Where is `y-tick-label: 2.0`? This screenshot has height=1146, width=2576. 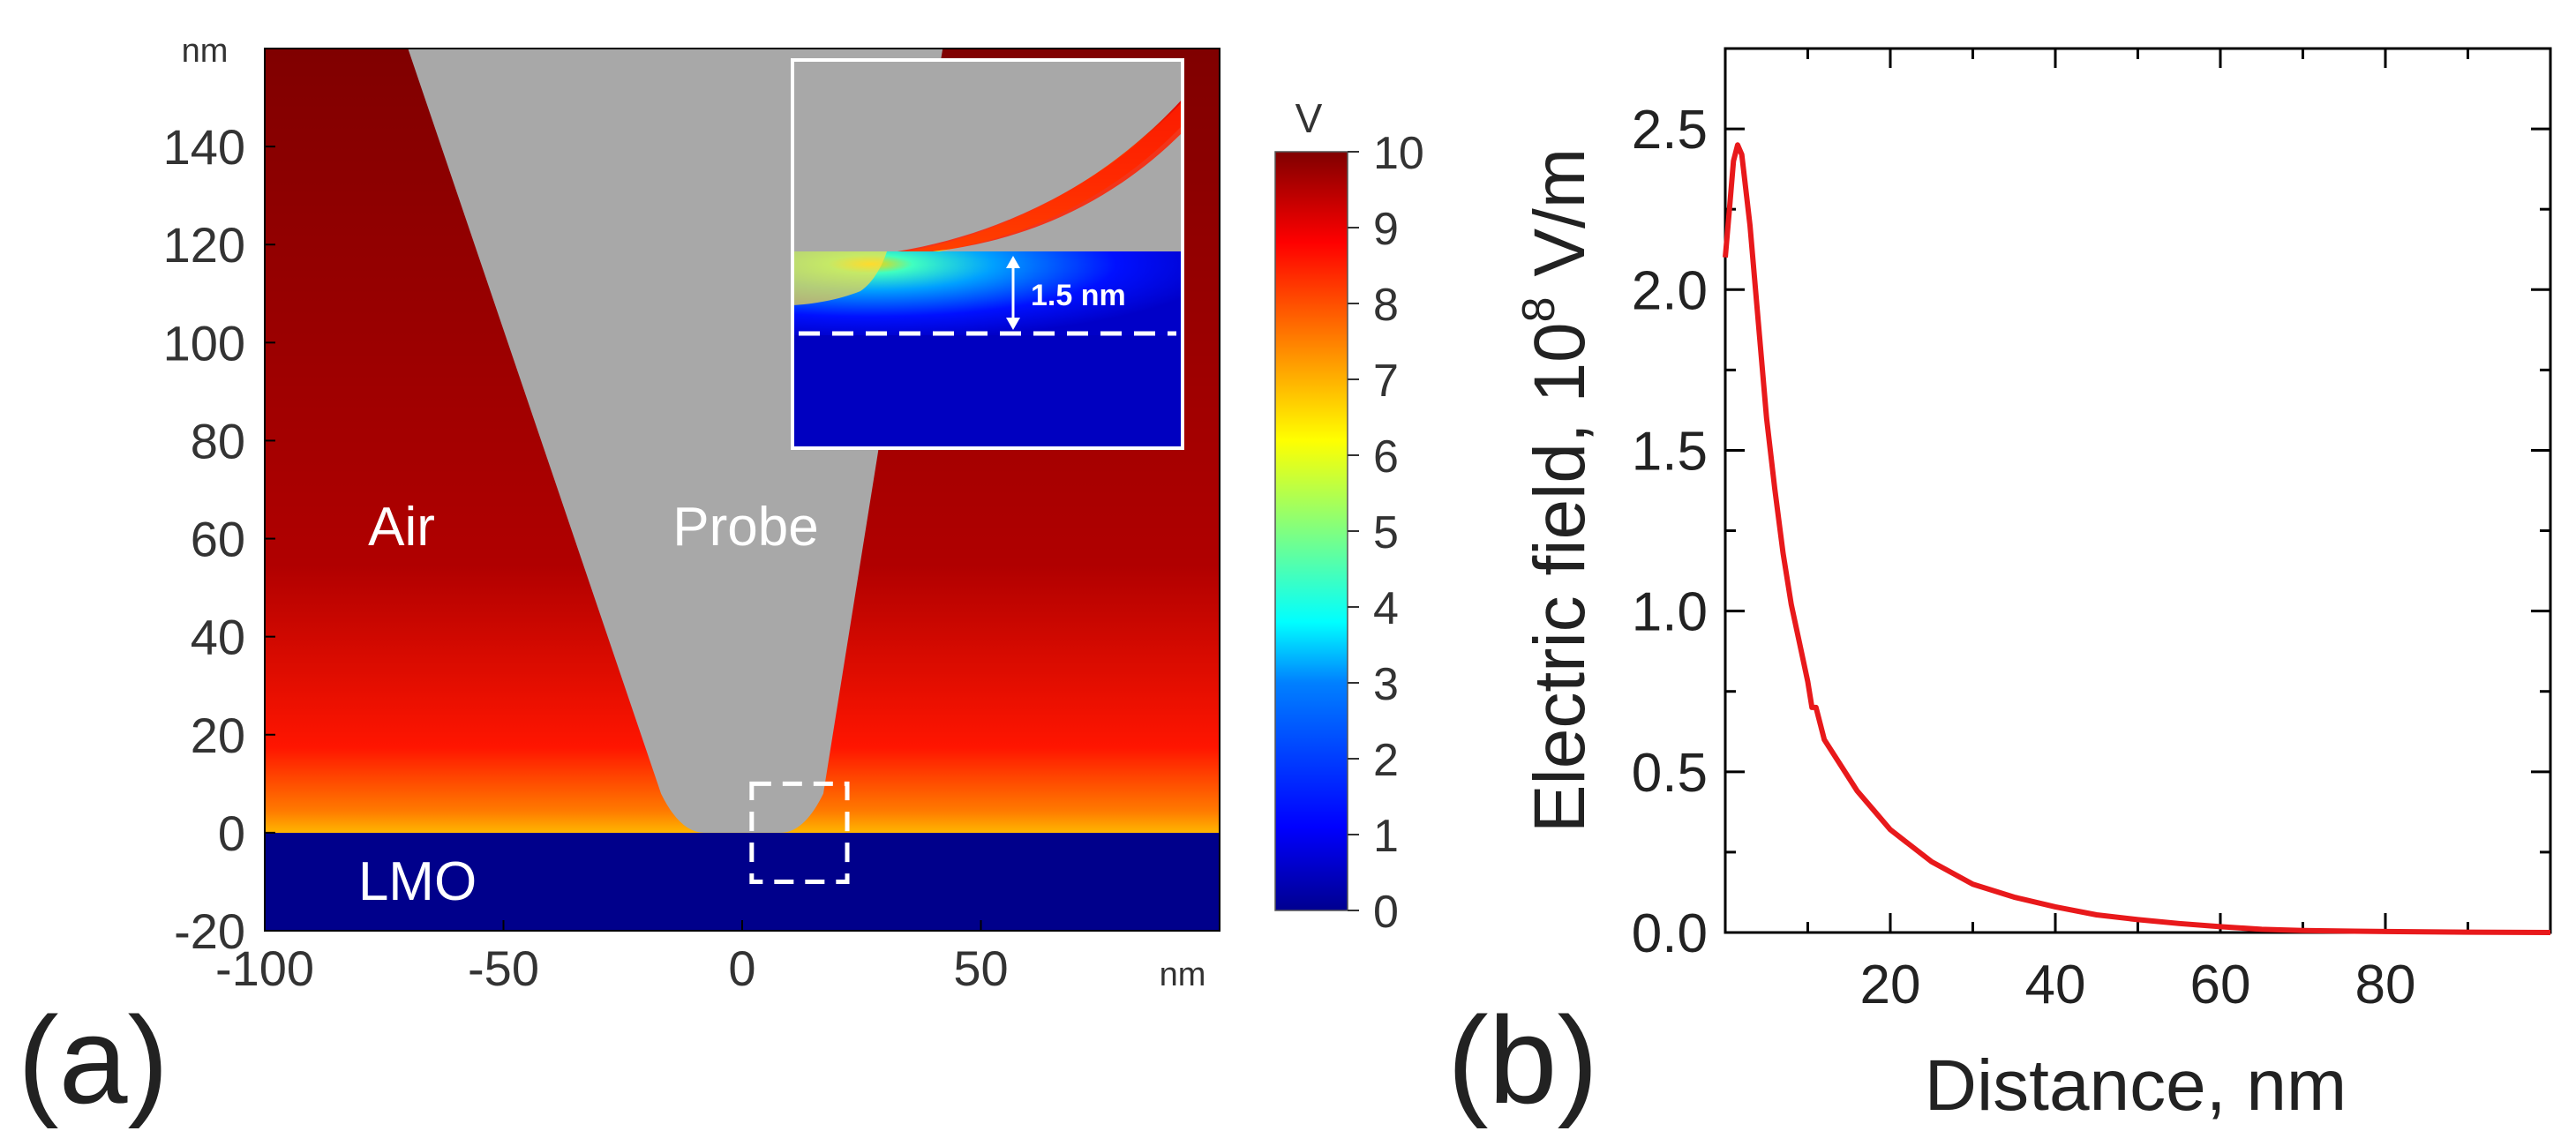
y-tick-label: 2.0 is located at coordinates (1670, 290).